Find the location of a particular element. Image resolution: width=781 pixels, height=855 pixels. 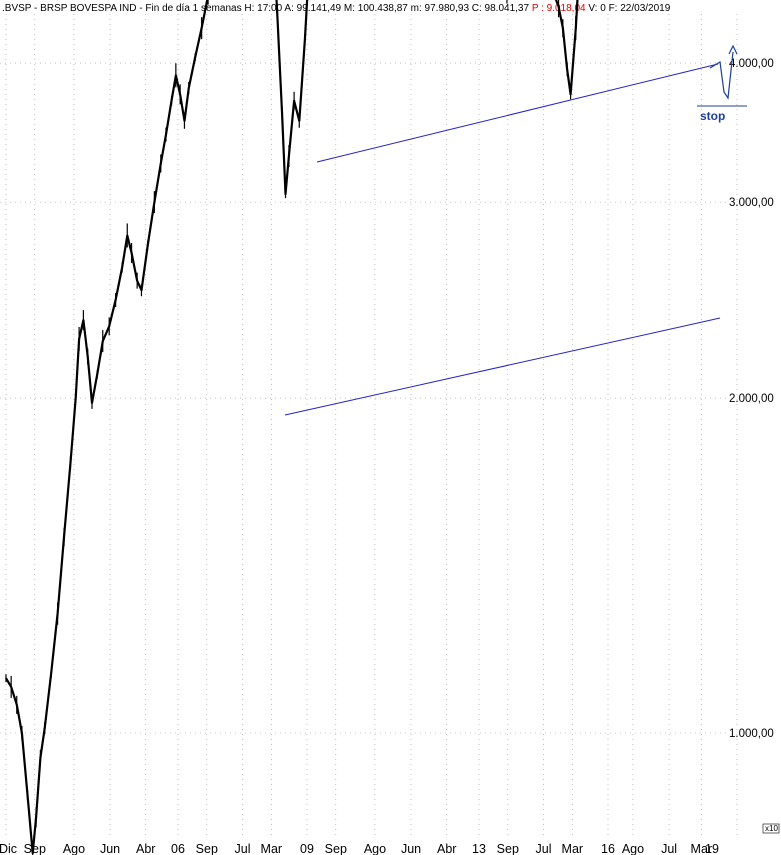

x-tick-label: 19 is located at coordinates (712, 848).